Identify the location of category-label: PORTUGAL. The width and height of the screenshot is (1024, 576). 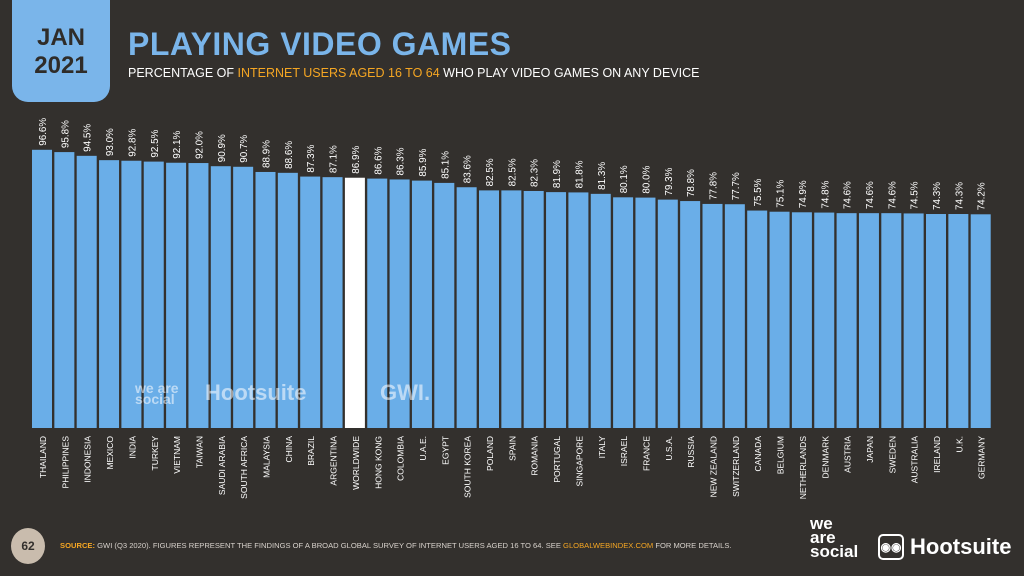
(557, 459).